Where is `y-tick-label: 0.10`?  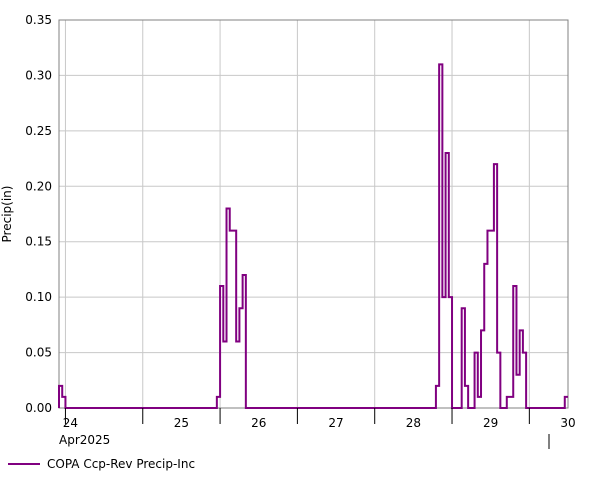 y-tick-label: 0.10 is located at coordinates (38, 297).